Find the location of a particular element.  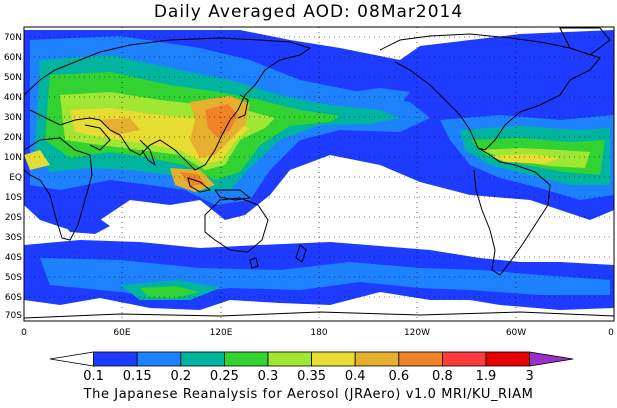

lat-label: 10S is located at coordinates (13, 198).